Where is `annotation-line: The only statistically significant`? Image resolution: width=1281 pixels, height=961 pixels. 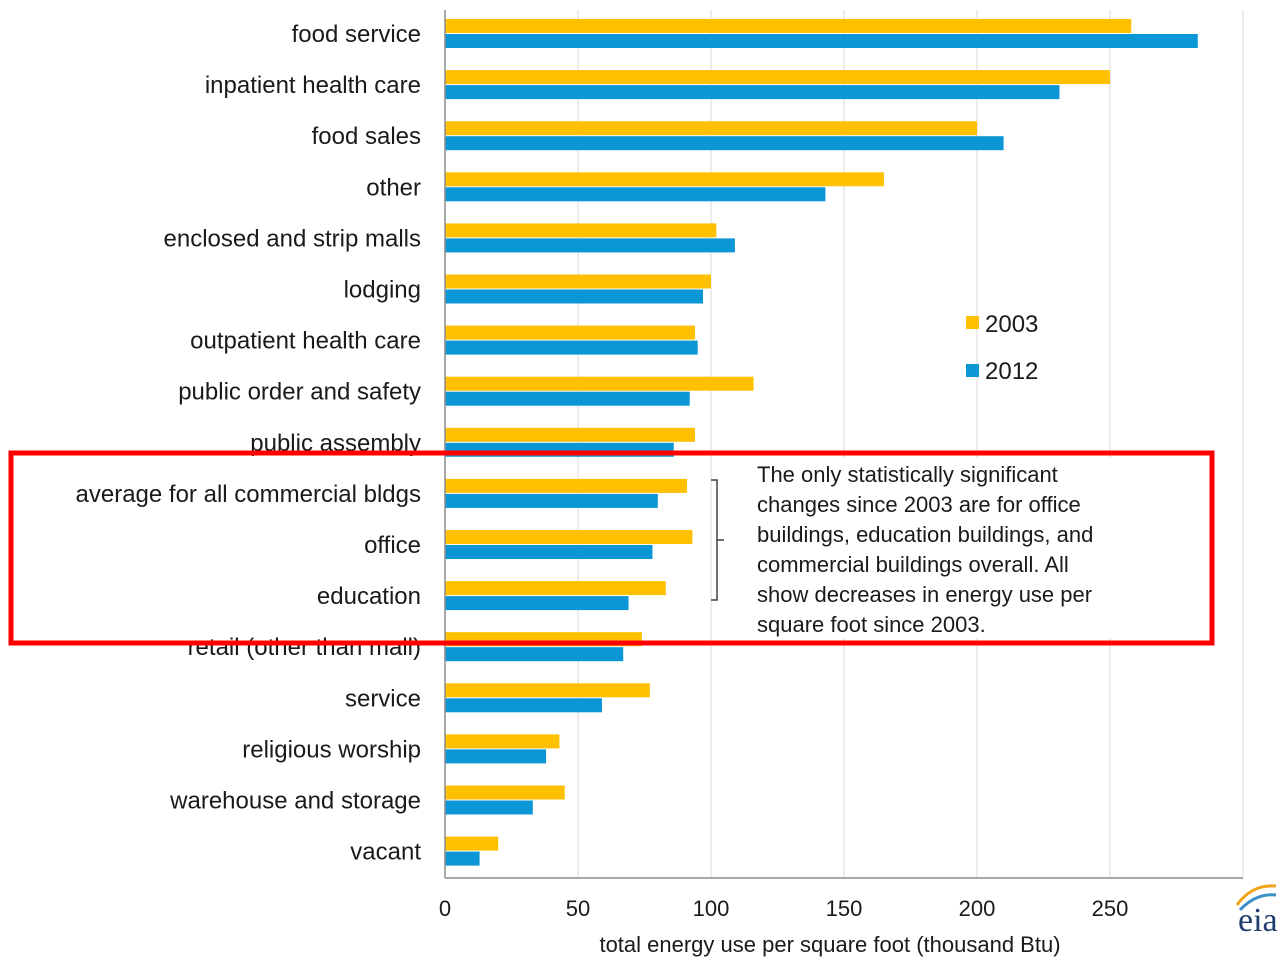
annotation-line: The only statistically significant is located at coordinates (907, 474).